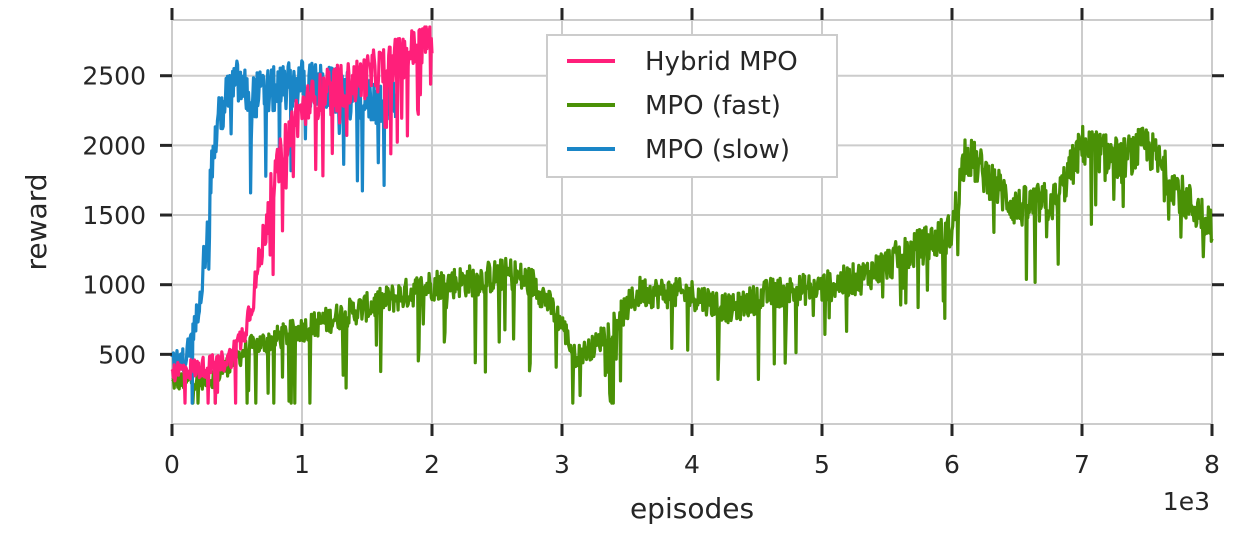 The image size is (1241, 546). What do you see at coordinates (952, 464) in the screenshot?
I see `x-tick-label: 6` at bounding box center [952, 464].